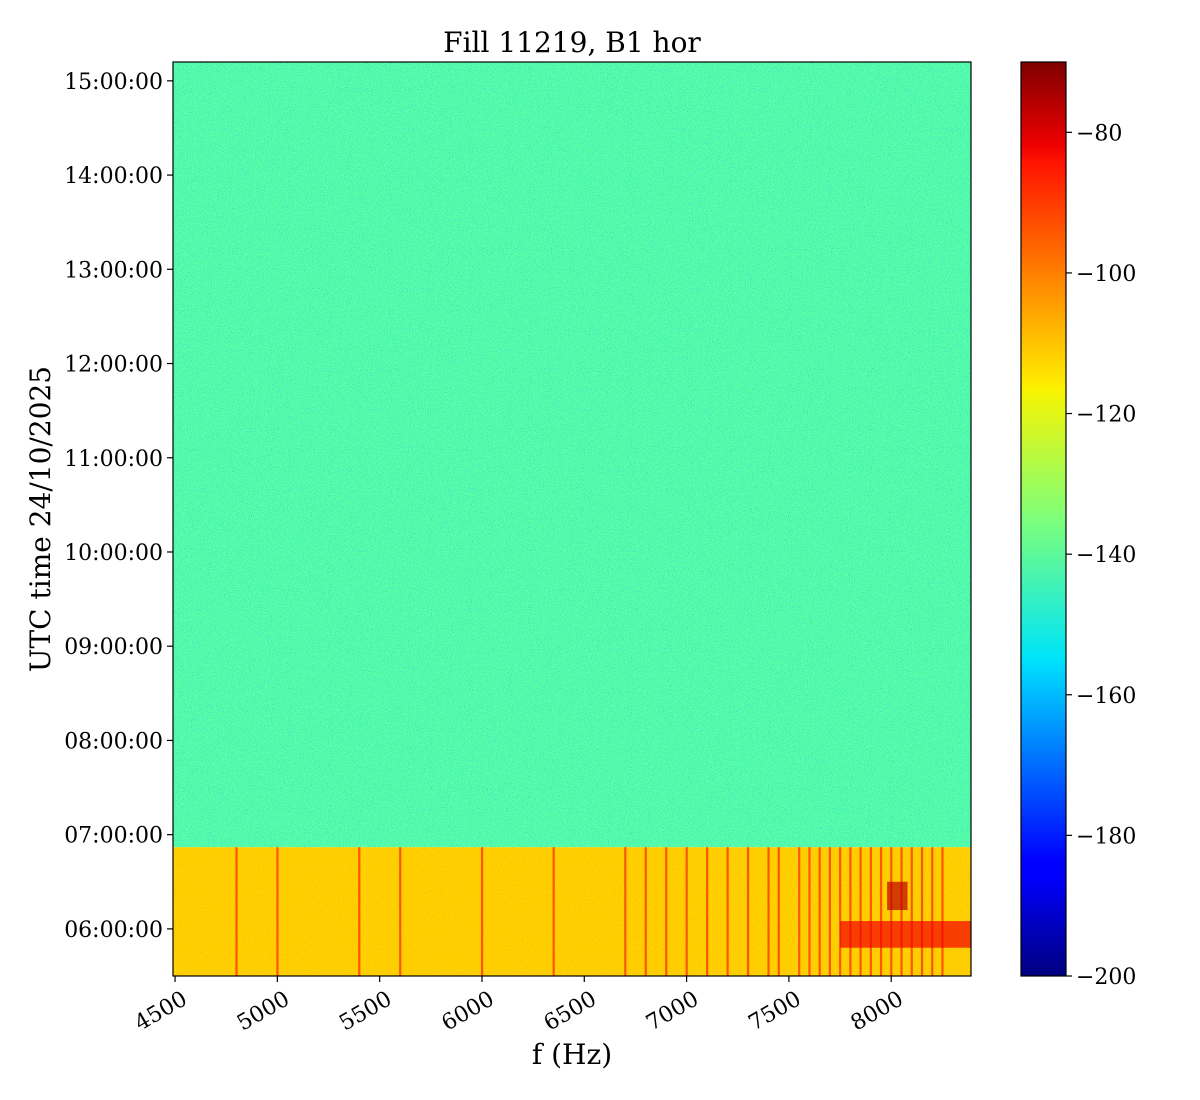 This screenshot has width=1200, height=1100. I want to click on colorbar-ticks: −80 −100 −120 −140 −160 −180 −200, so click(1101, 555).